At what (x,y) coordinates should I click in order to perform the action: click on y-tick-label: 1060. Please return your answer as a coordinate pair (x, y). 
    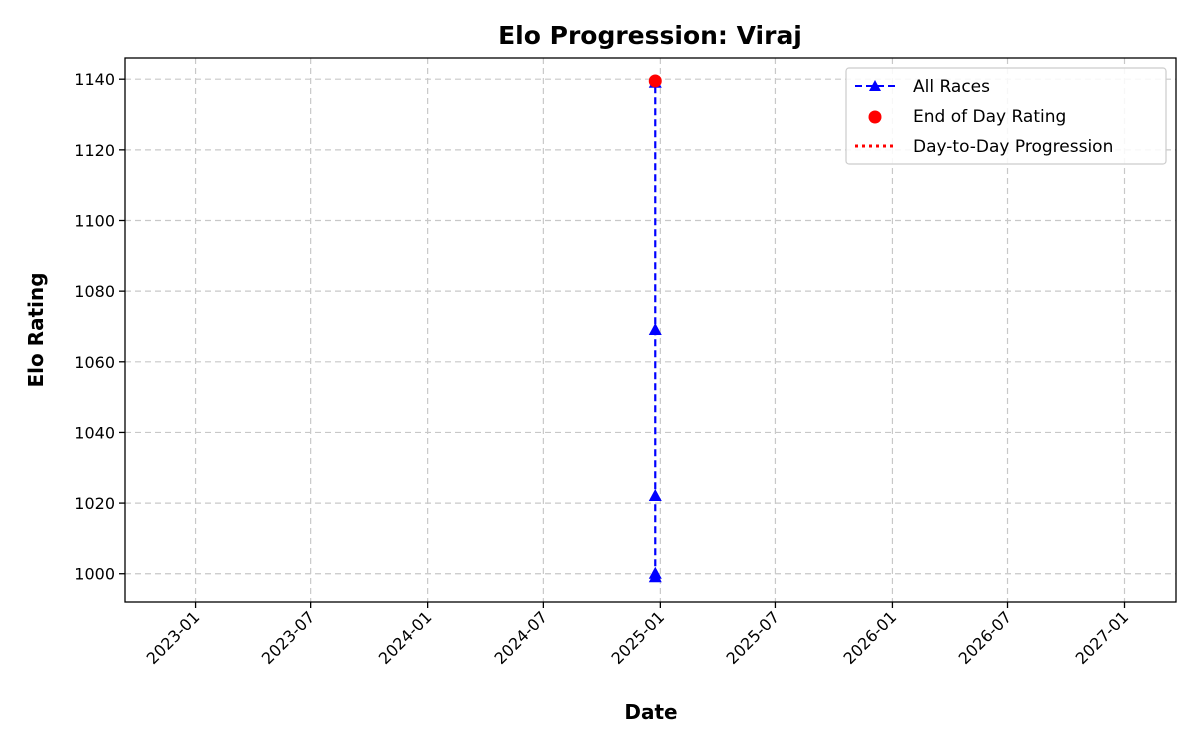
    Looking at the image, I should click on (94, 362).